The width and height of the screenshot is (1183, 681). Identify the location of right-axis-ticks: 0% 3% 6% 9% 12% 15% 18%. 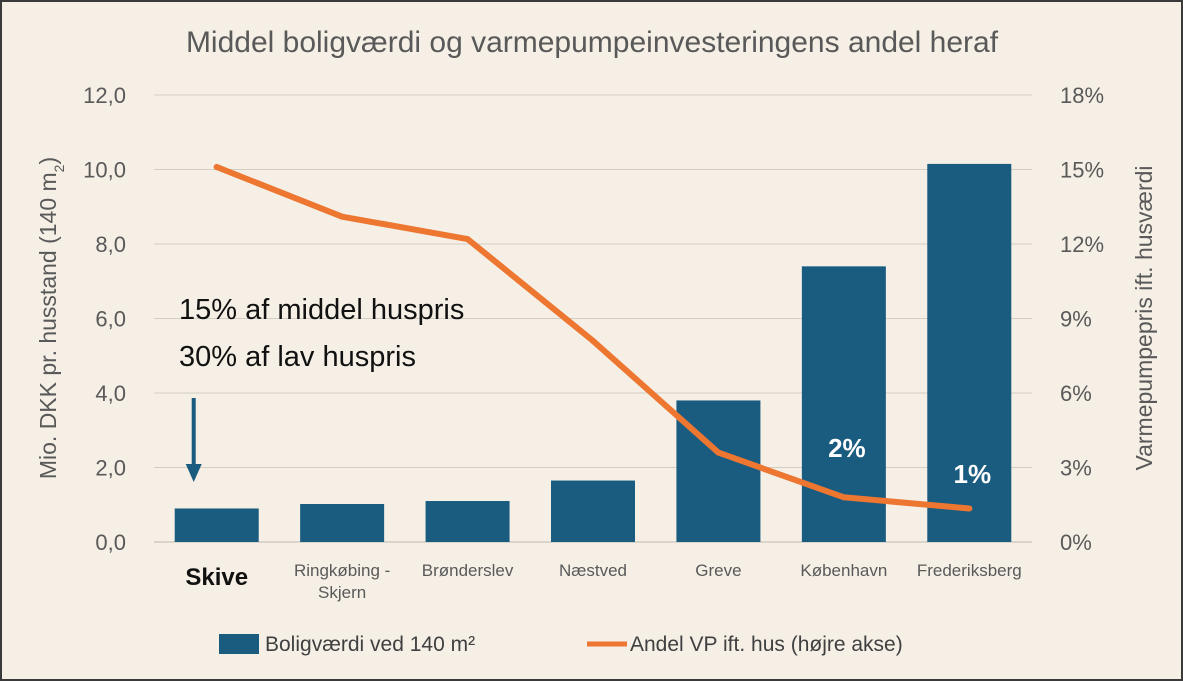
(1082, 319).